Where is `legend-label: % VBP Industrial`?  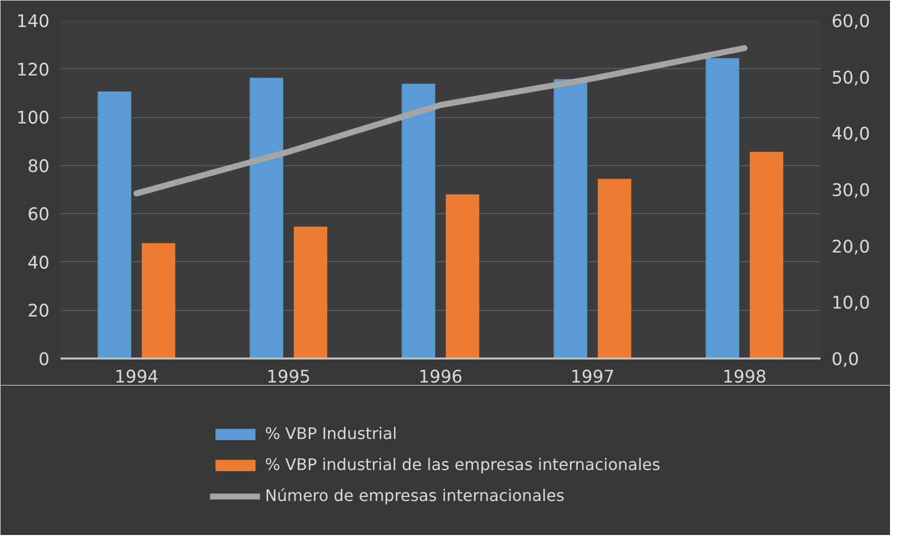
legend-label: % VBP Industrial is located at coordinates (331, 433).